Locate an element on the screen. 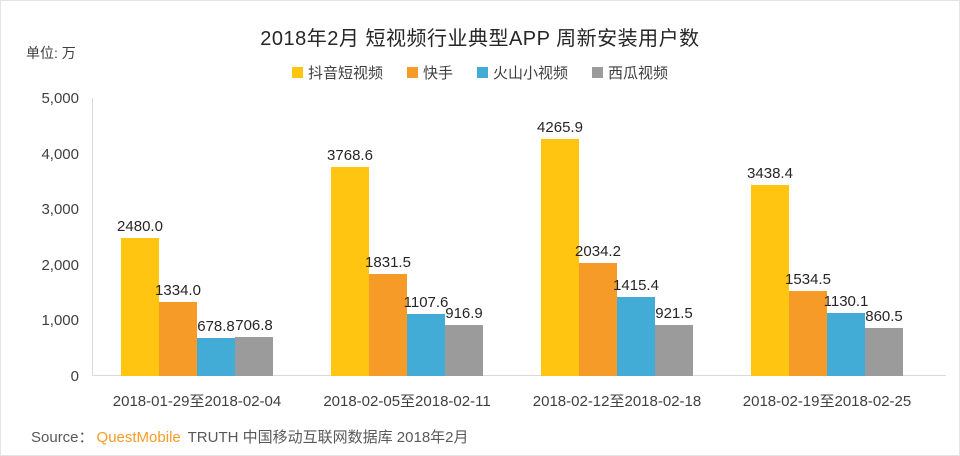 Image resolution: width=960 pixels, height=456 pixels. source-prefix: Source： is located at coordinates (62, 437).